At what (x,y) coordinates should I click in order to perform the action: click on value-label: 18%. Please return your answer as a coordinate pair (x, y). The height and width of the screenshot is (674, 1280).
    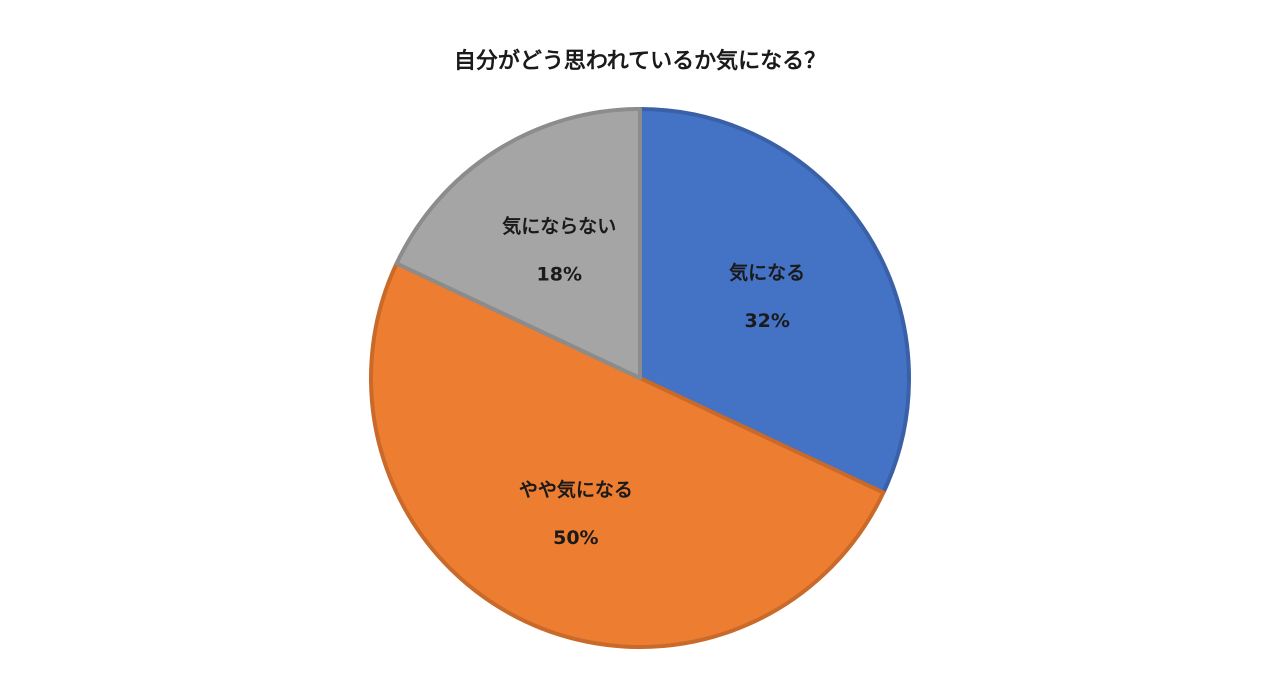
    Looking at the image, I should click on (559, 274).